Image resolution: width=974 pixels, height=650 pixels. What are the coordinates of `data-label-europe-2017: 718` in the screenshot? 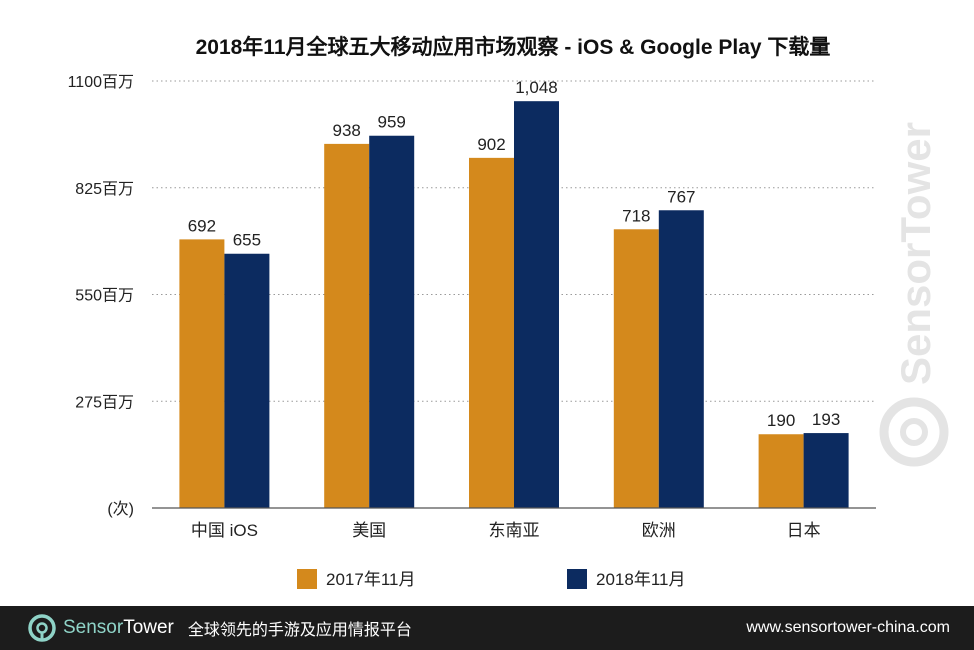 It's located at (636, 215).